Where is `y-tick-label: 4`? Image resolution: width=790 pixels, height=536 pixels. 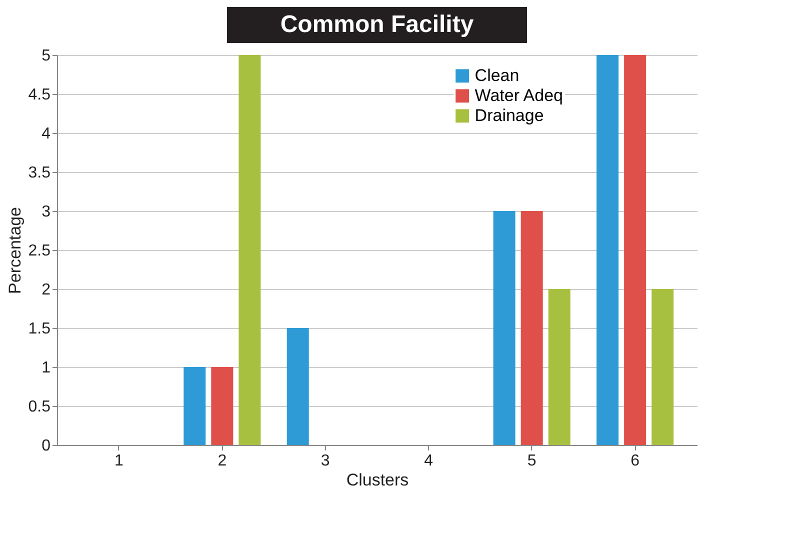
y-tick-label: 4 is located at coordinates (46, 134).